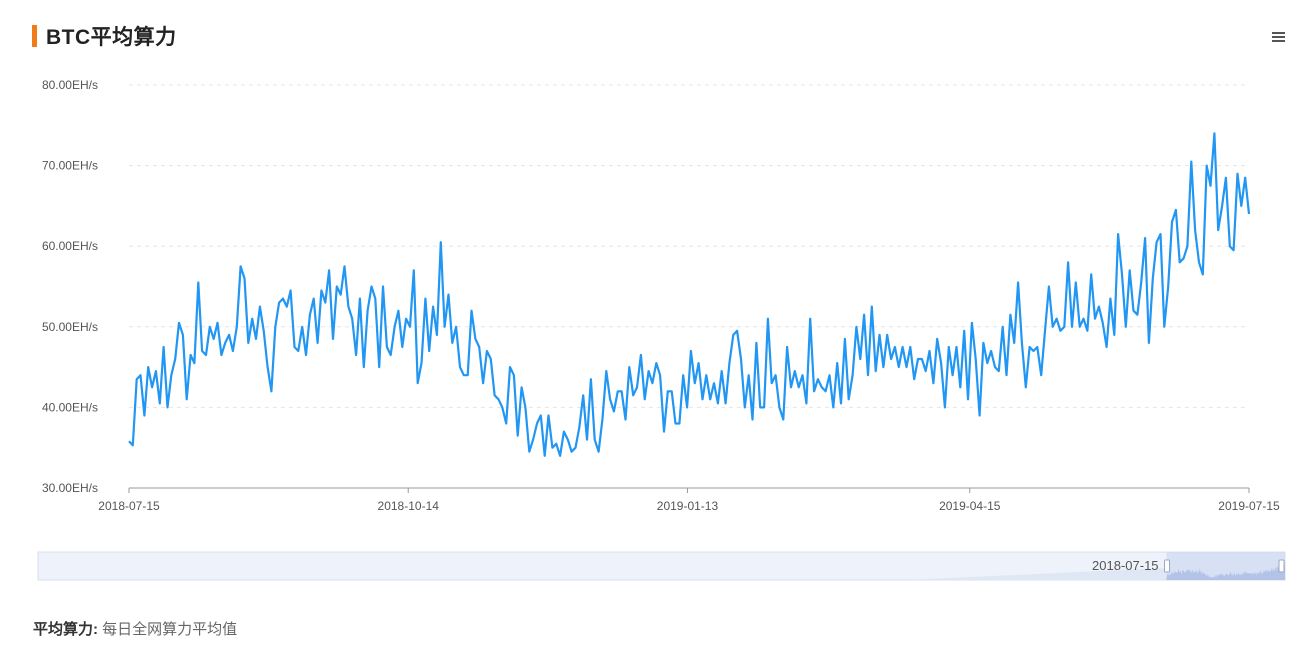  What do you see at coordinates (65, 629) in the screenshot?
I see `footnote-label: 平均算力:` at bounding box center [65, 629].